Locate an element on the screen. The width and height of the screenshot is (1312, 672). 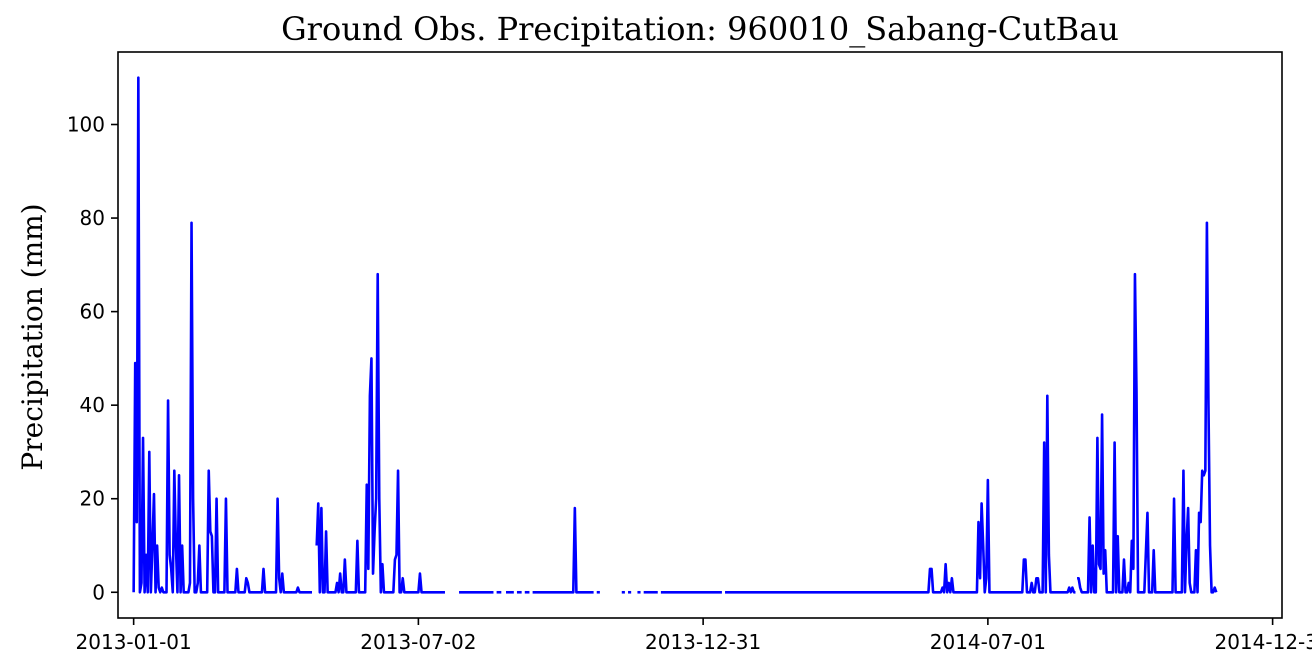
x-tick-label: 2013-07-02 is located at coordinates (418, 642).